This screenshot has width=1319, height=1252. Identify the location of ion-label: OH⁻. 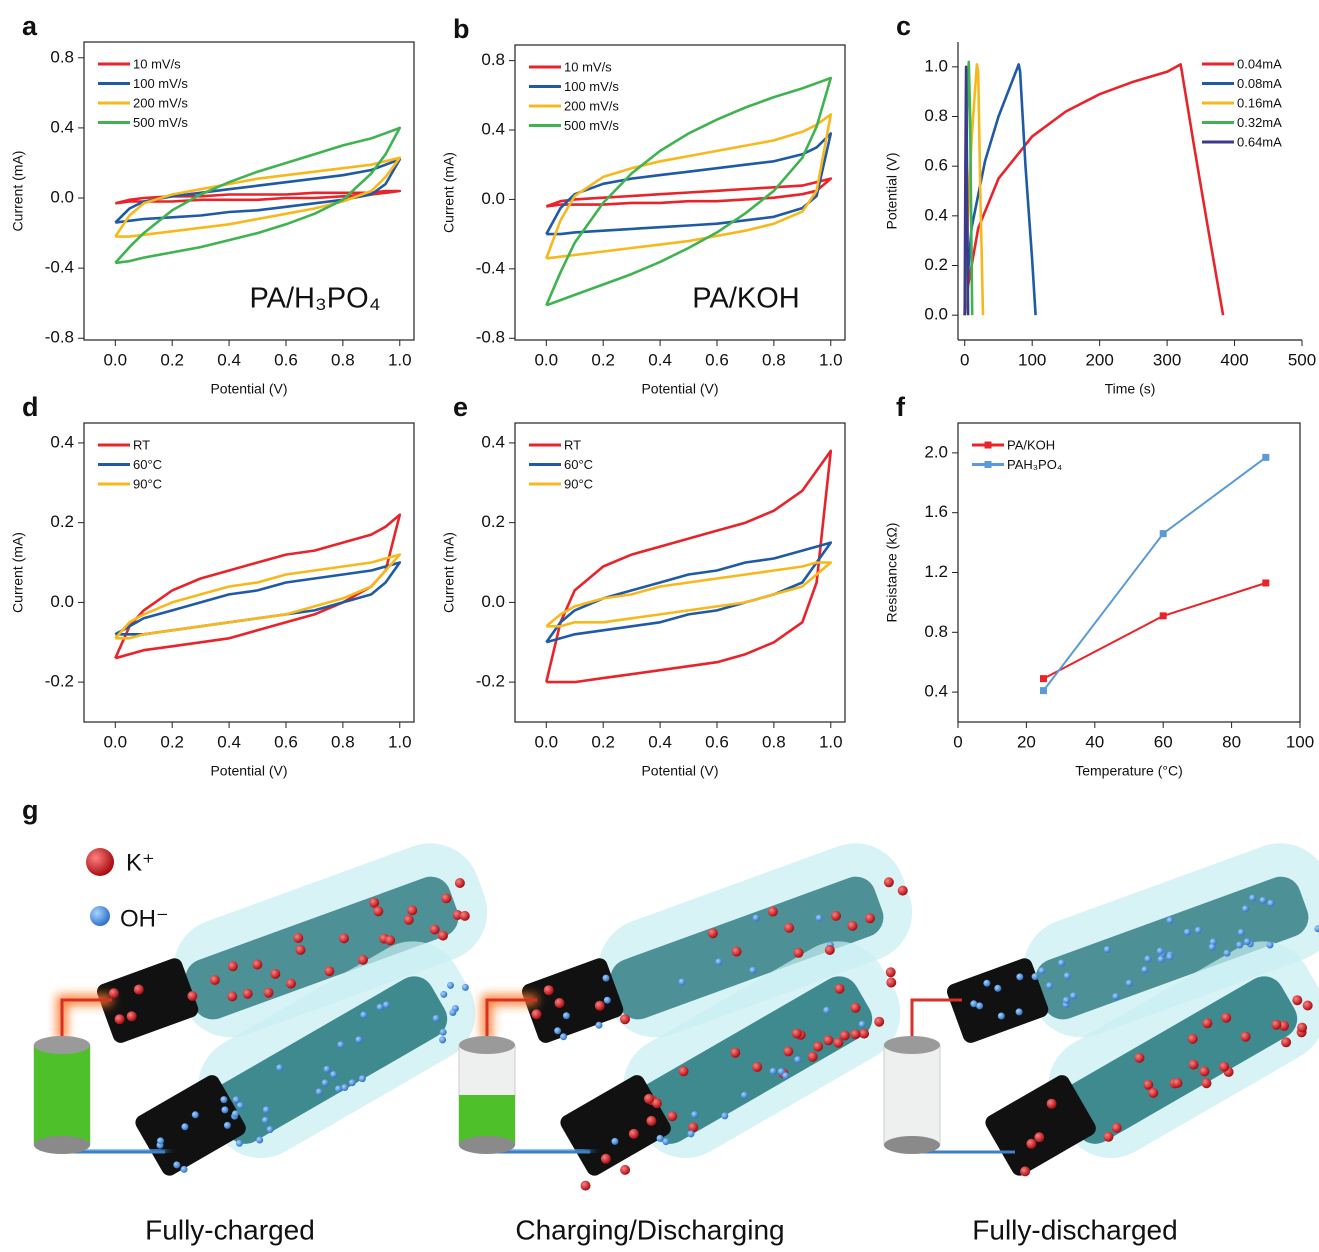
(144, 918).